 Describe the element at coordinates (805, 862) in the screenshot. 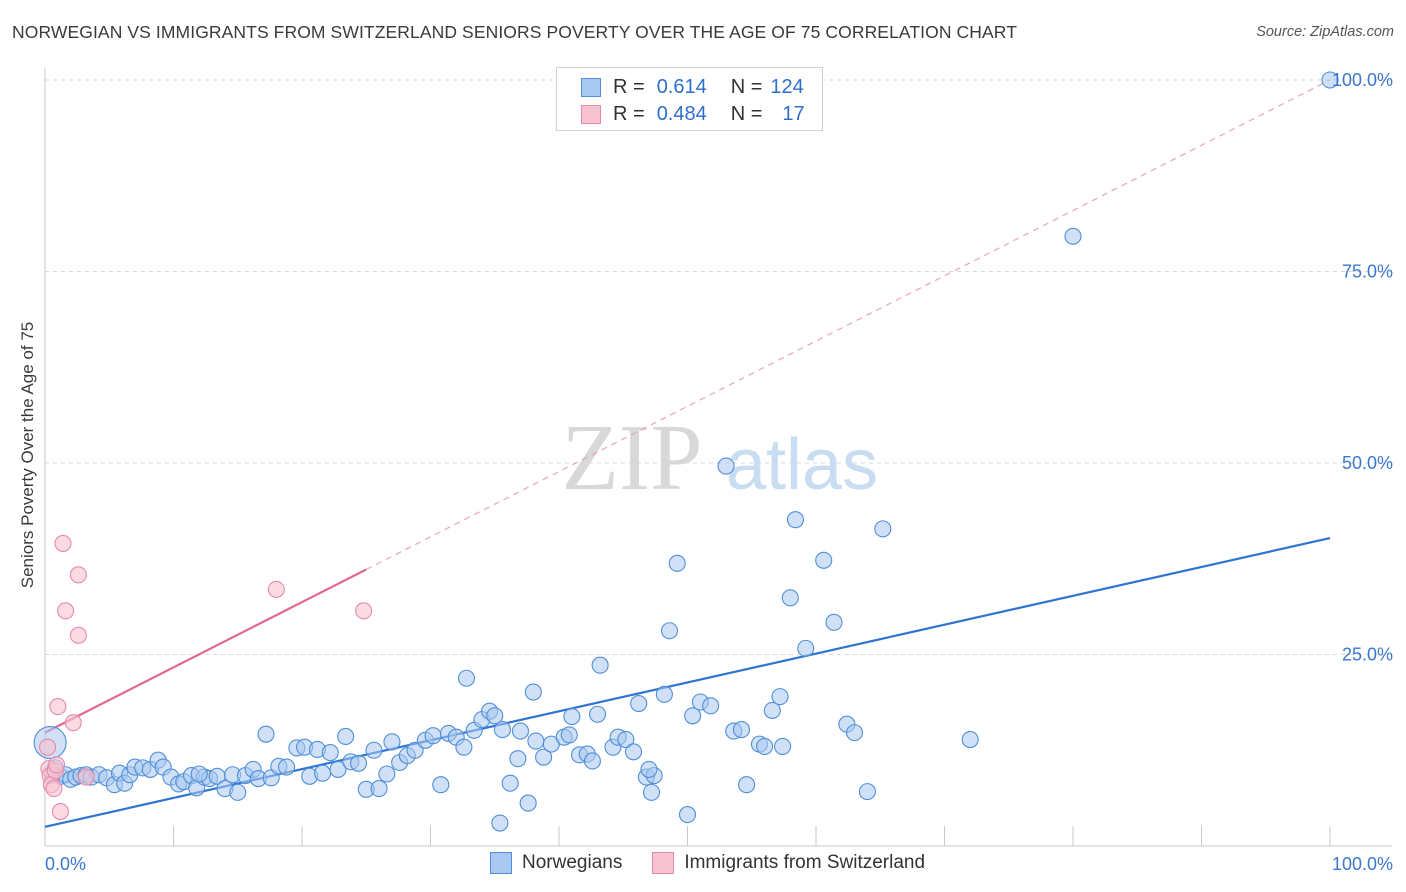

I see `legend-label: Immigrants from Switzerland` at that location.